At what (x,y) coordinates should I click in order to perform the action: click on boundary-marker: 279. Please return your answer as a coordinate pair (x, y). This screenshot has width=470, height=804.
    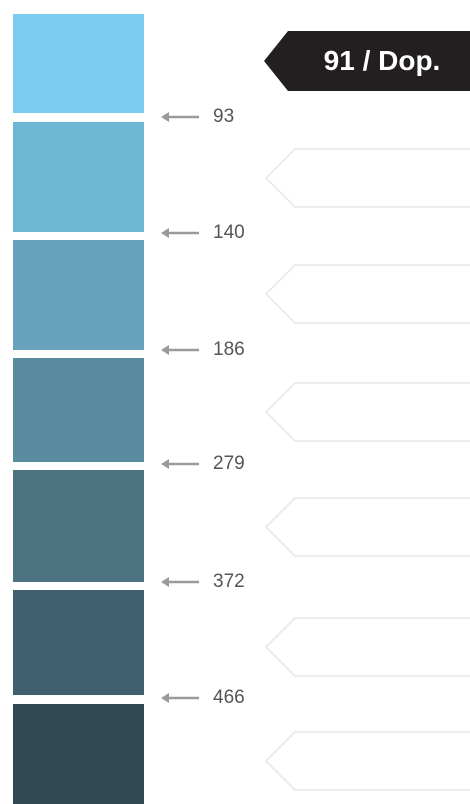
    Looking at the image, I should click on (221, 463).